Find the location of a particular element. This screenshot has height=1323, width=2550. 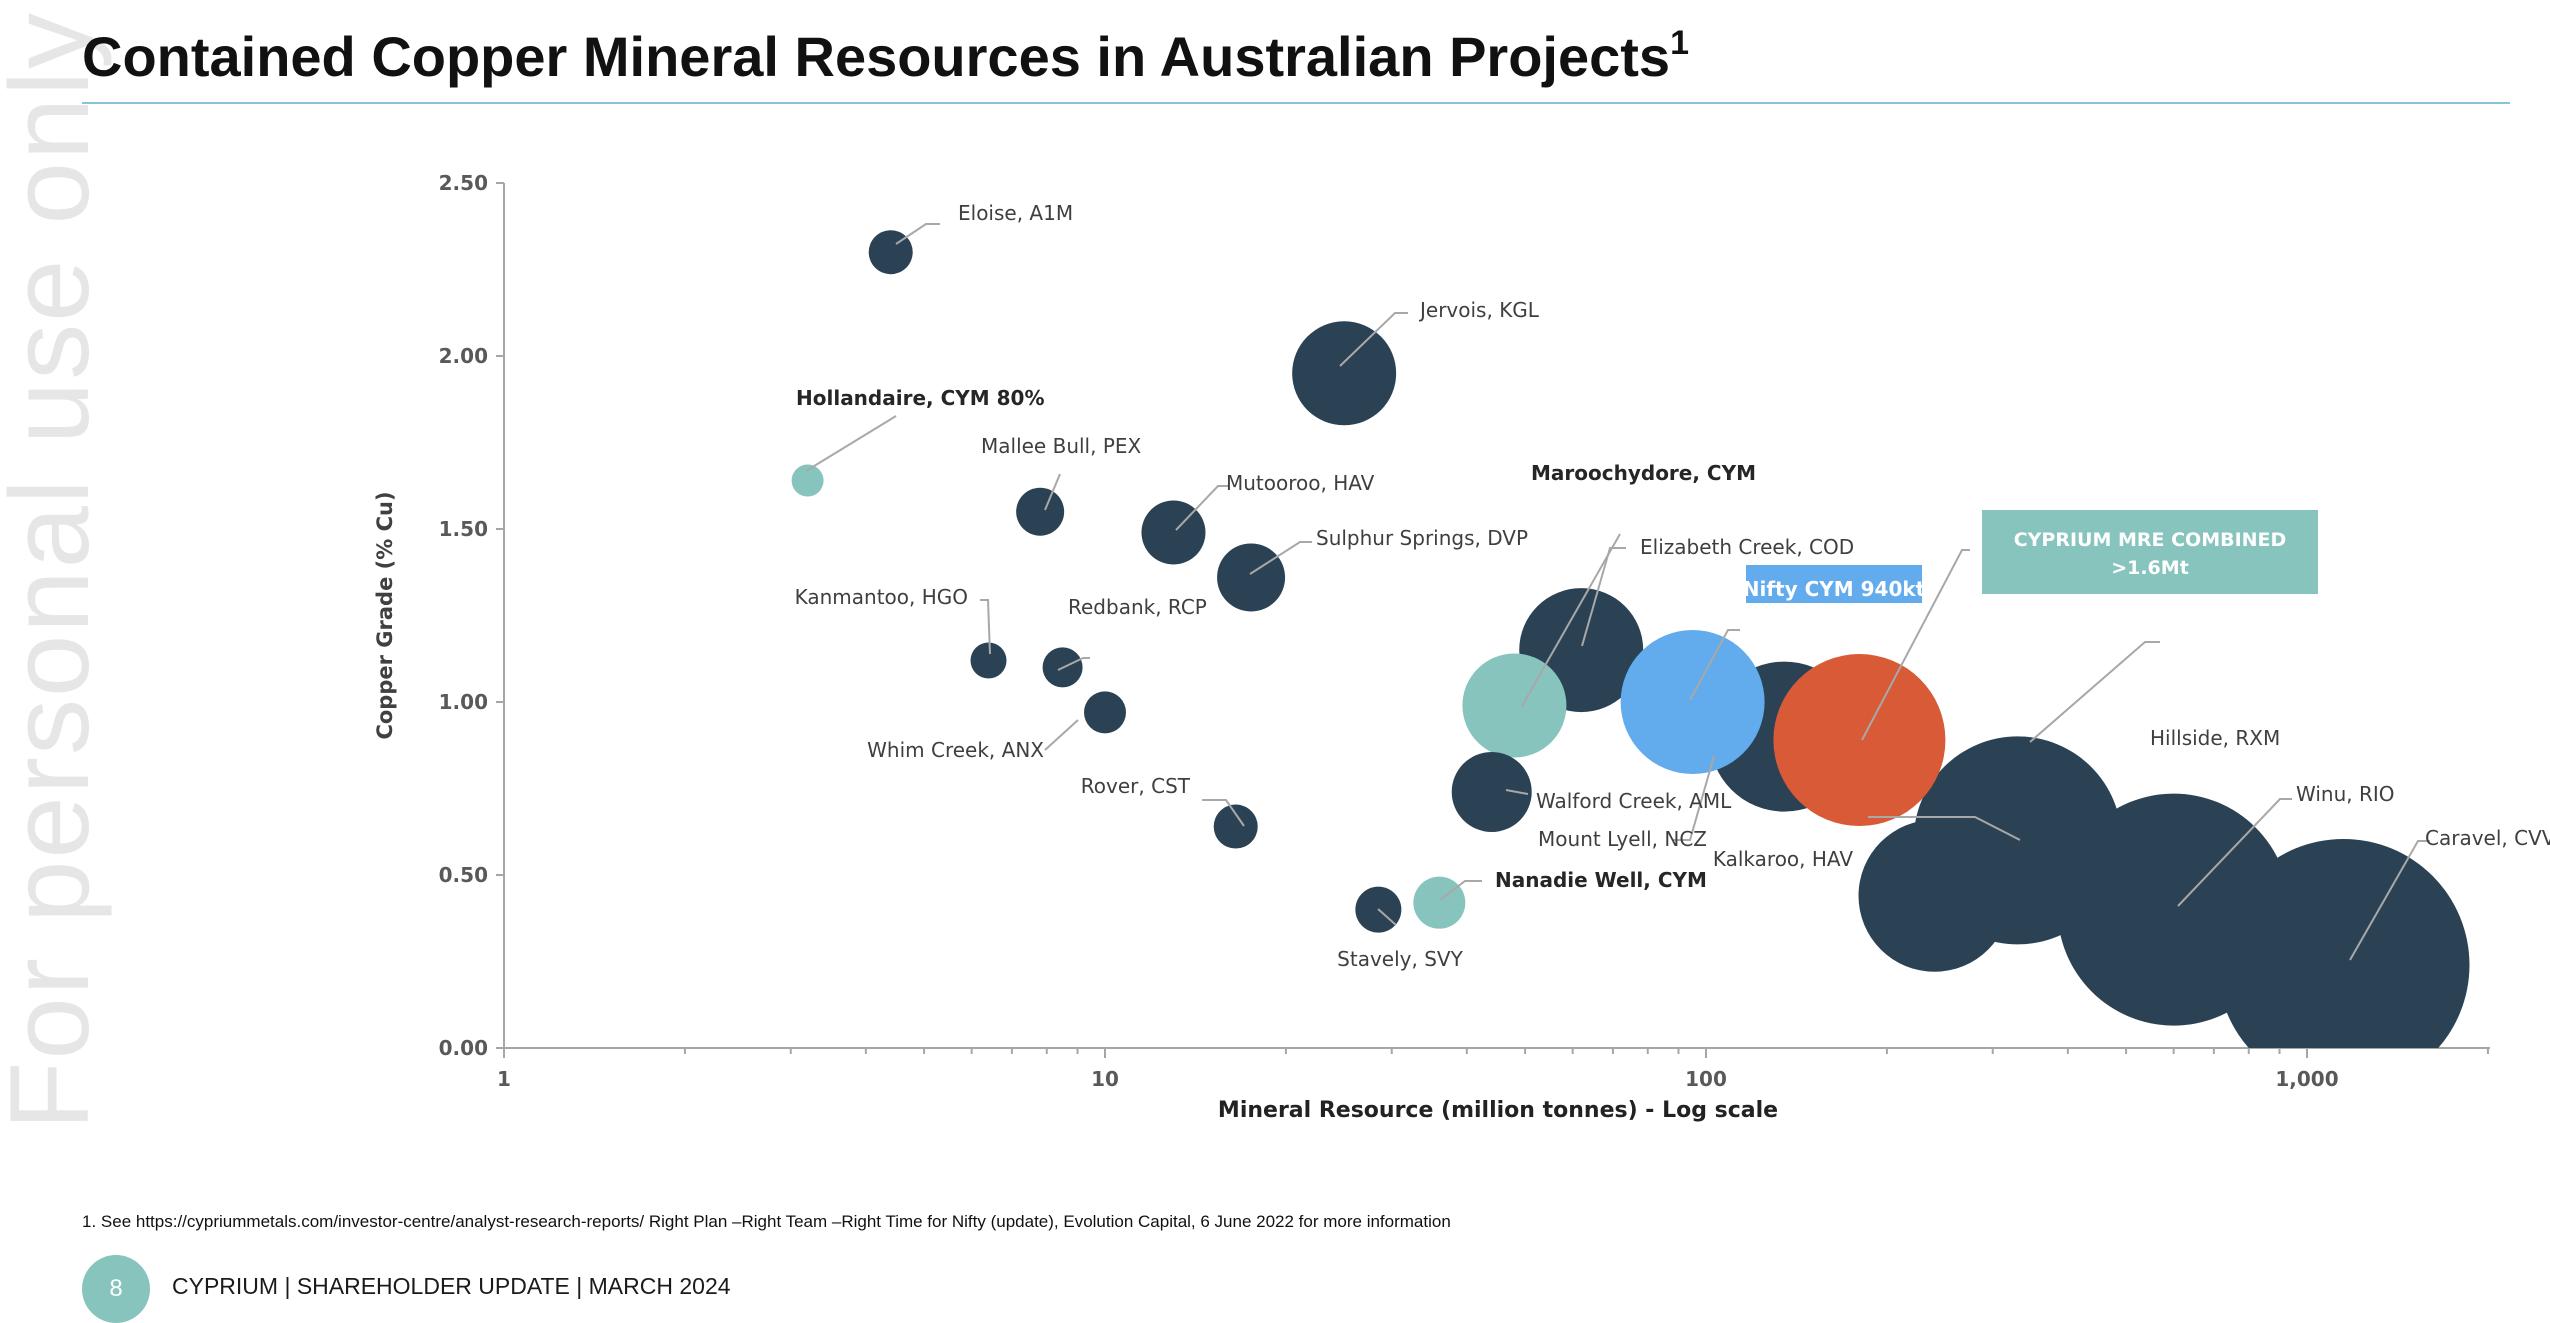

callout-box is located at coordinates (2150, 552).